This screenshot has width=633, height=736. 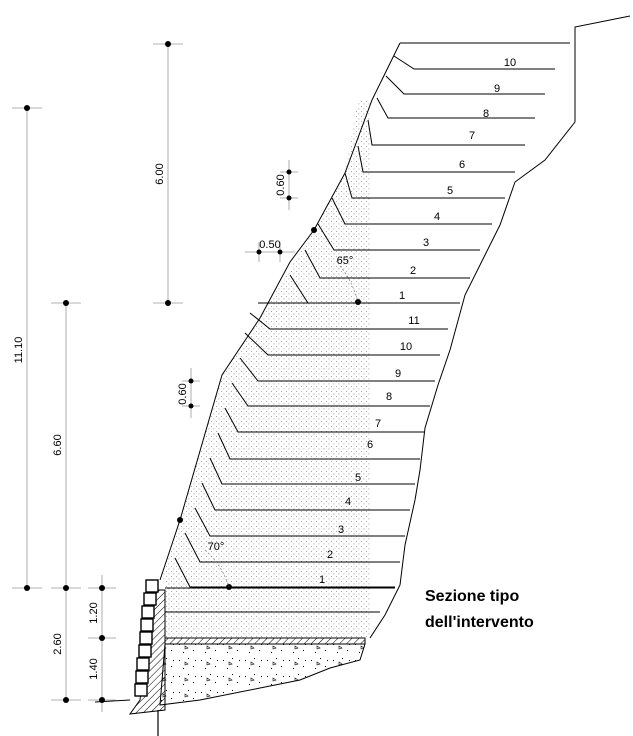 I want to click on lower-layer-label: 3, so click(x=341, y=530).